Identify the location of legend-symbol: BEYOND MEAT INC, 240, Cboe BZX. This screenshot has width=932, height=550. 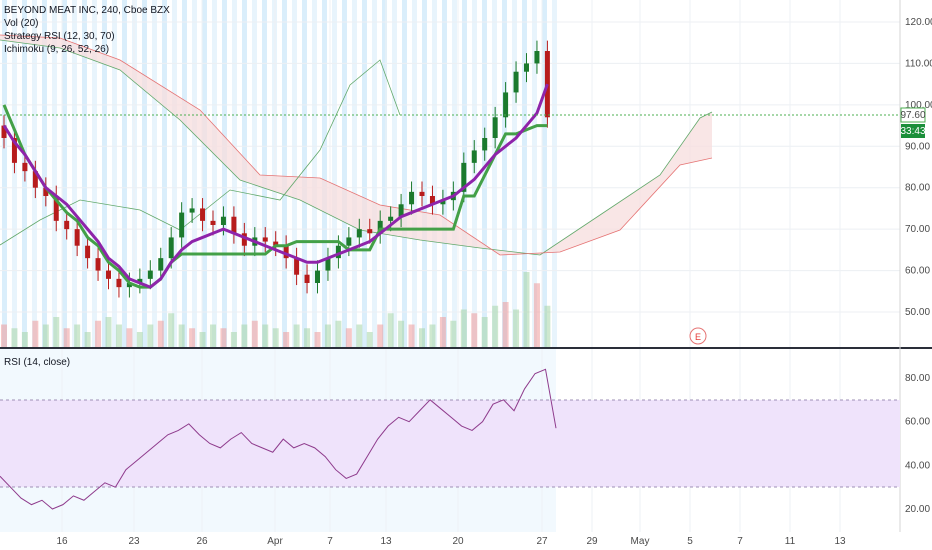
(87, 10).